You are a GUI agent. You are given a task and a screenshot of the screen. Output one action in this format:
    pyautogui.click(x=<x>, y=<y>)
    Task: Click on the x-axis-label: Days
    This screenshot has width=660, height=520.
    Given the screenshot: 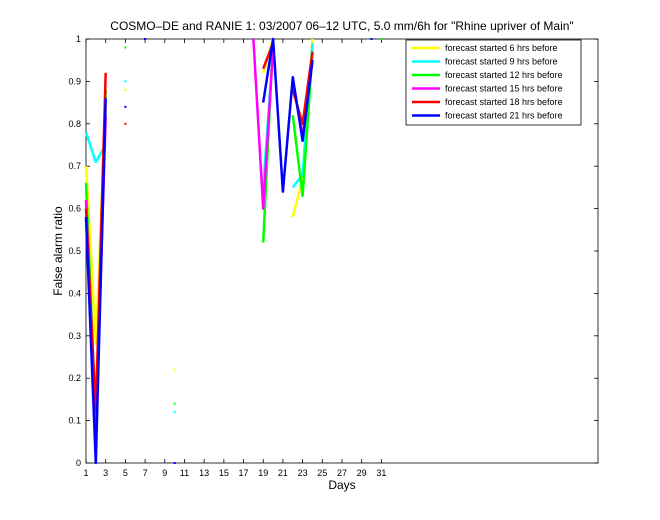 What is the action you would take?
    pyautogui.click(x=341, y=485)
    